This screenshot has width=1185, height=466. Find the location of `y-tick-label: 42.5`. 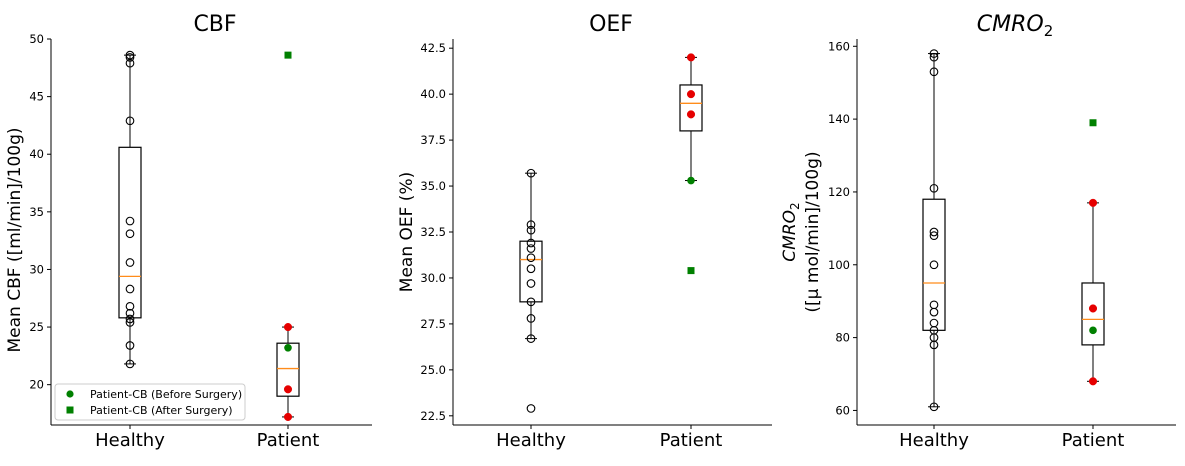

y-tick-label: 42.5 is located at coordinates (433, 48).